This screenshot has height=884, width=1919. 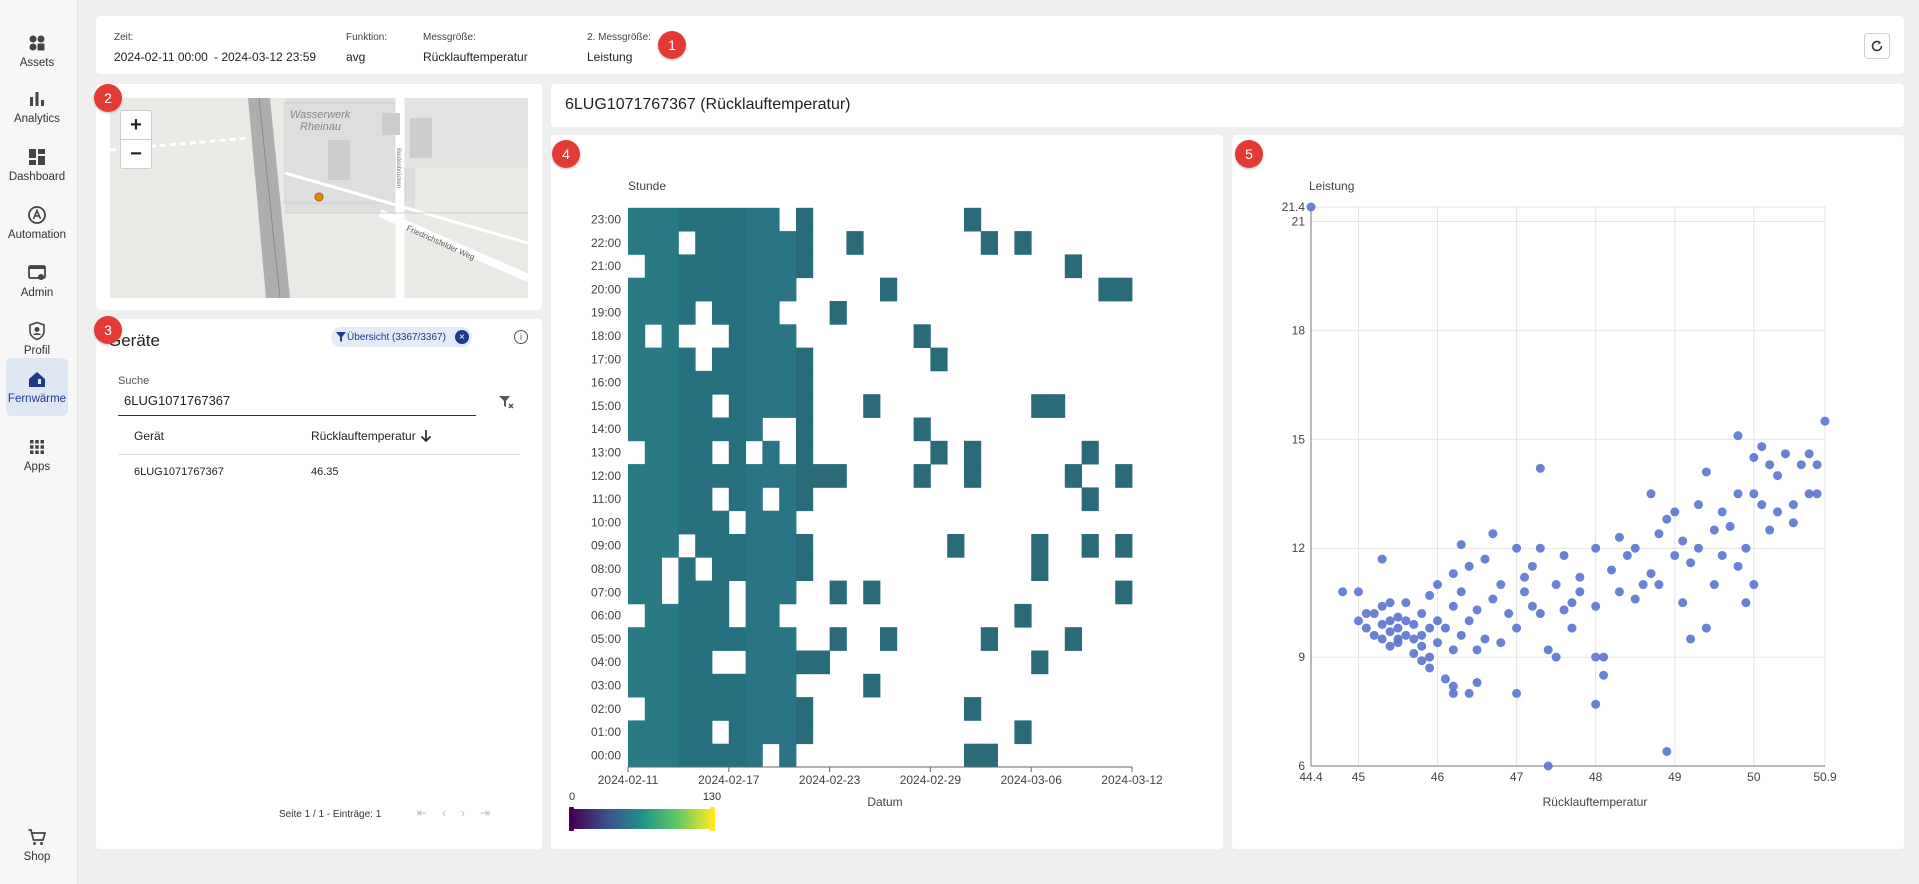 I want to click on overview-filter-chip: Übersicht (3367/3367) ×, so click(x=401, y=337).